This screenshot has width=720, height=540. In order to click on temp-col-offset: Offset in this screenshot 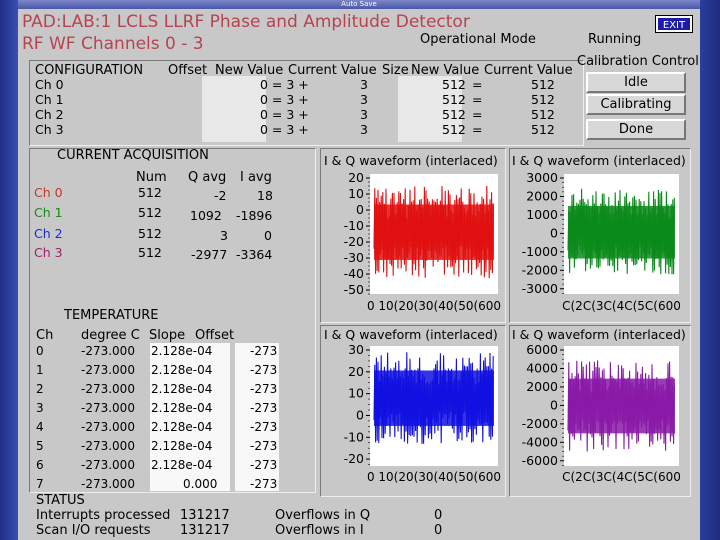, I will do `click(215, 335)`.